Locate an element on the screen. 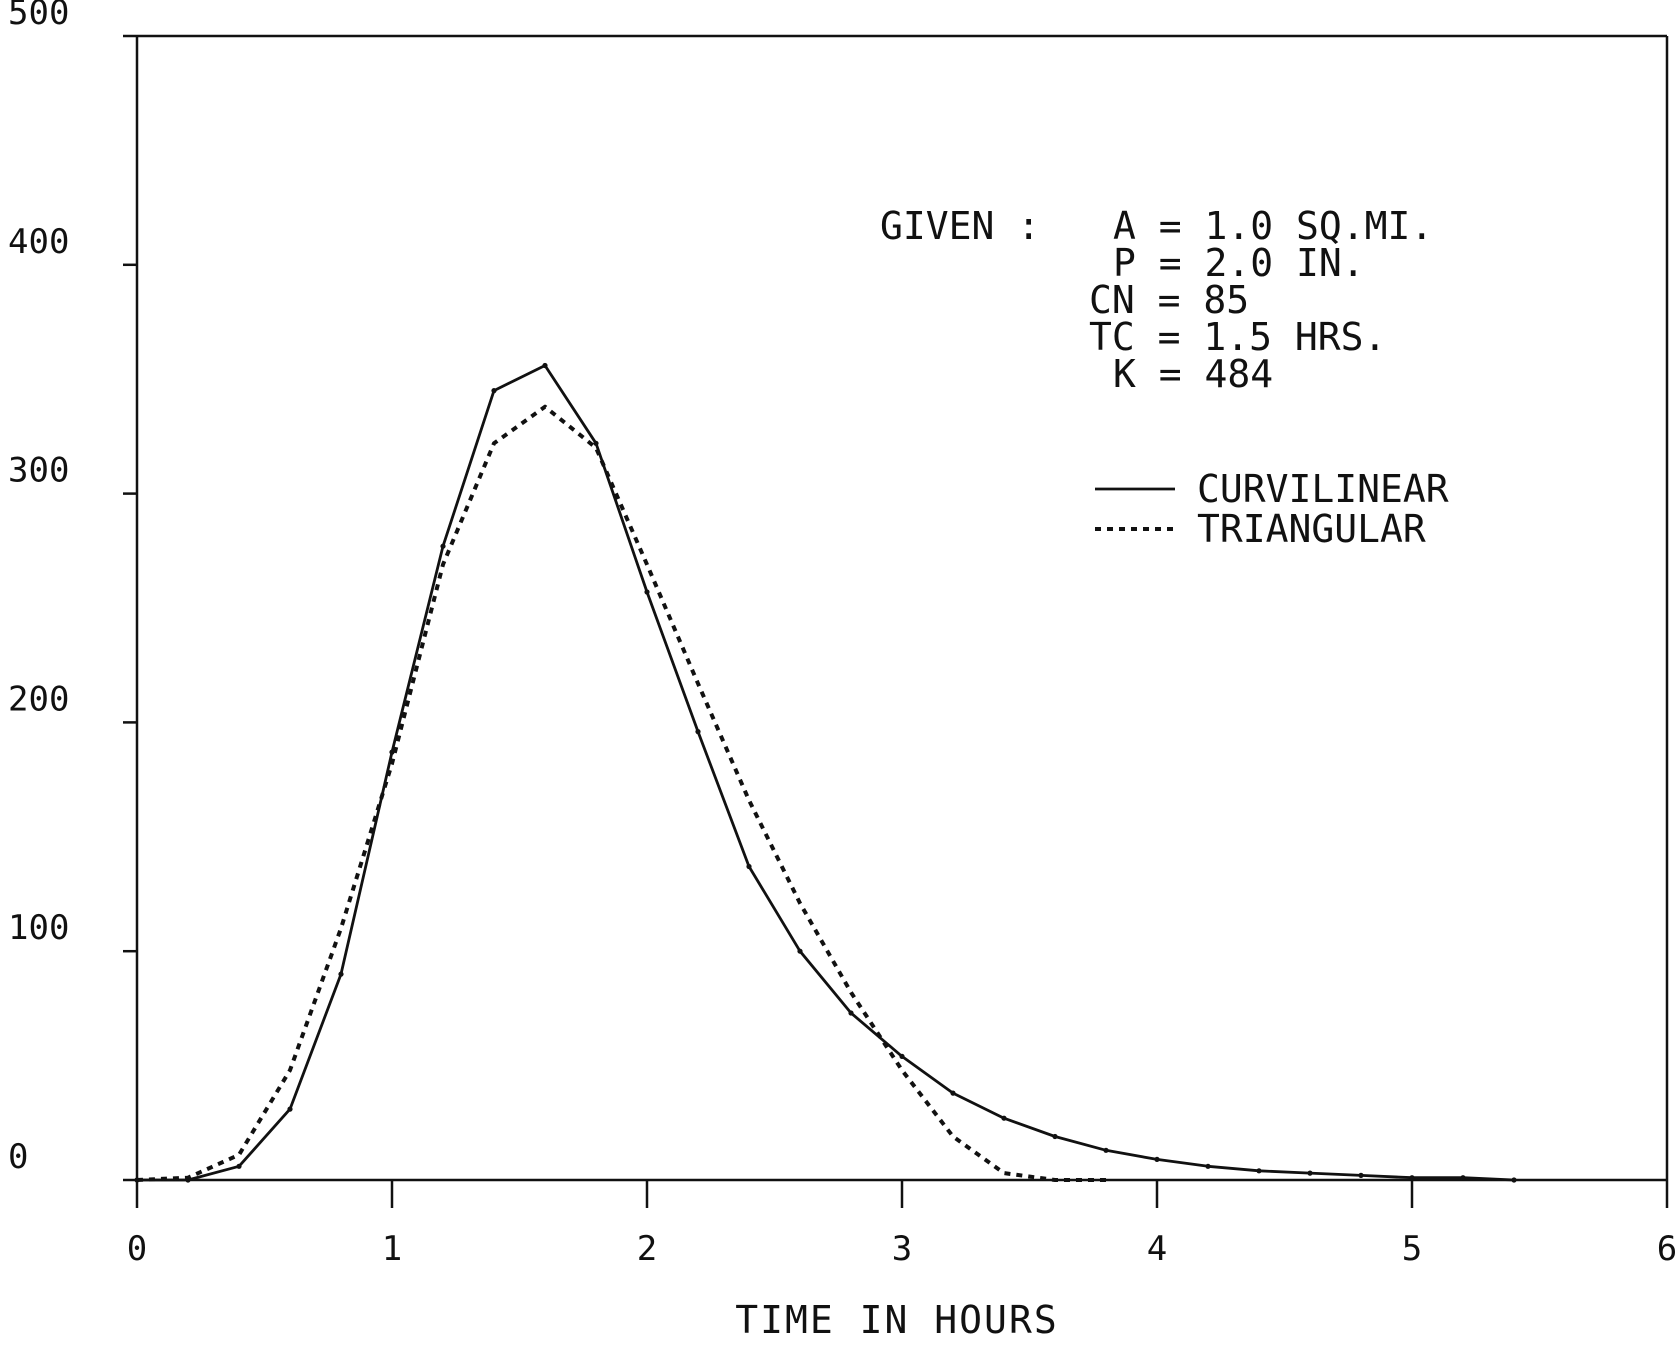 The height and width of the screenshot is (1345, 1680). legend-label-curvilinear: CURVILINEAR is located at coordinates (1323, 489).